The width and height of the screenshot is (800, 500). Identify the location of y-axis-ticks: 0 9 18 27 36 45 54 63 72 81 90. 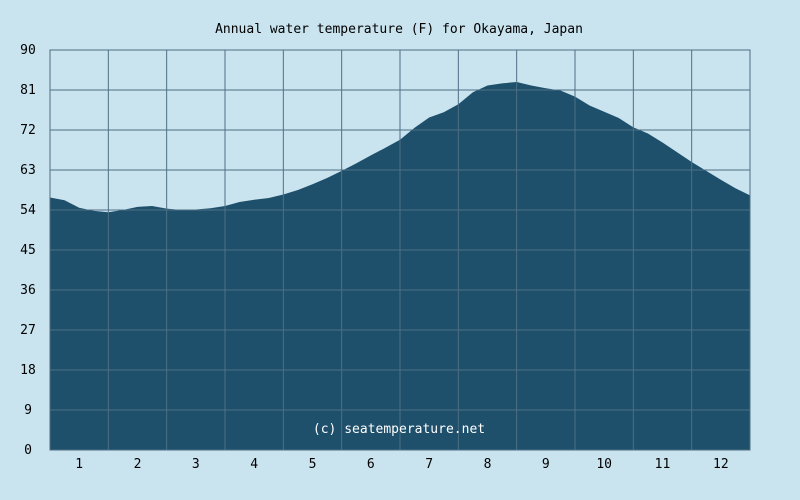
(28, 250).